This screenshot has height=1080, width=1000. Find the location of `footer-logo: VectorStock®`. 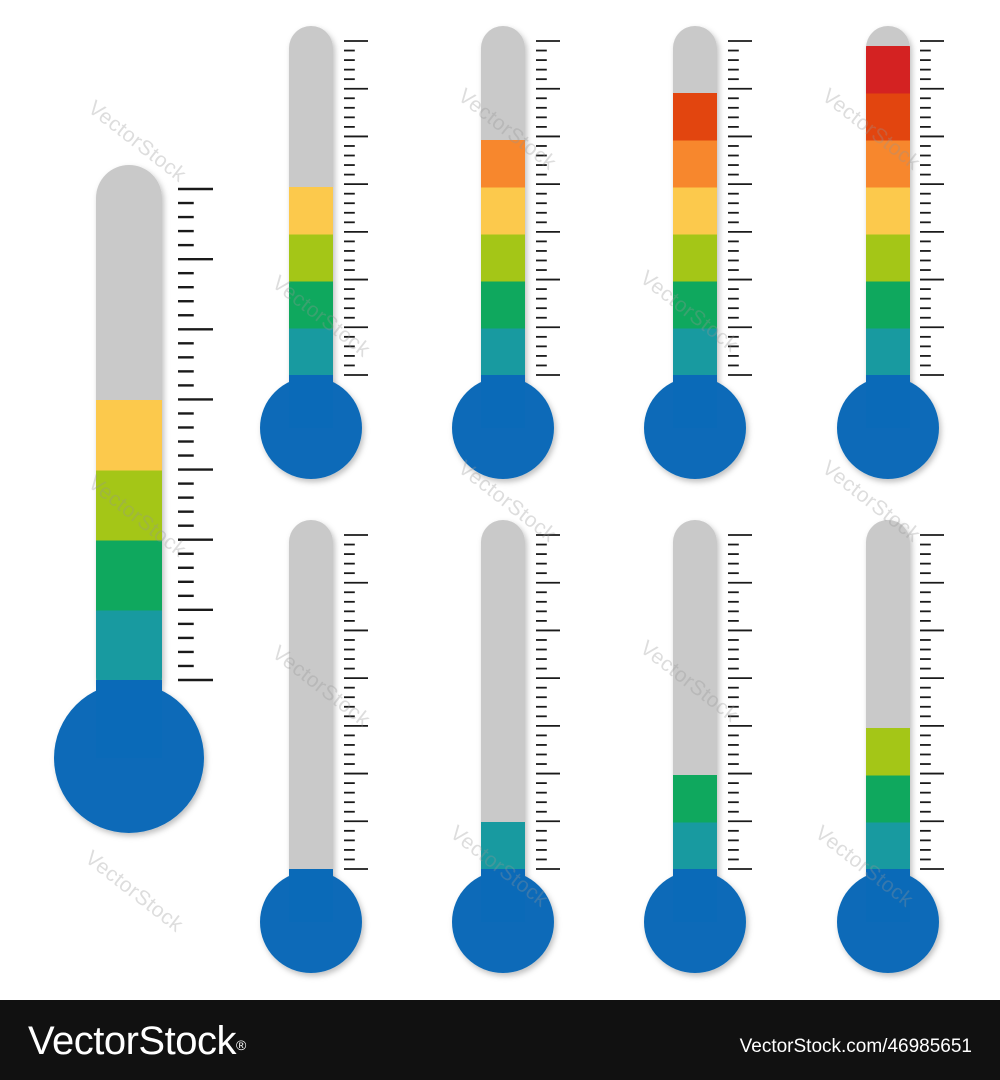

footer-logo: VectorStock® is located at coordinates (137, 1041).